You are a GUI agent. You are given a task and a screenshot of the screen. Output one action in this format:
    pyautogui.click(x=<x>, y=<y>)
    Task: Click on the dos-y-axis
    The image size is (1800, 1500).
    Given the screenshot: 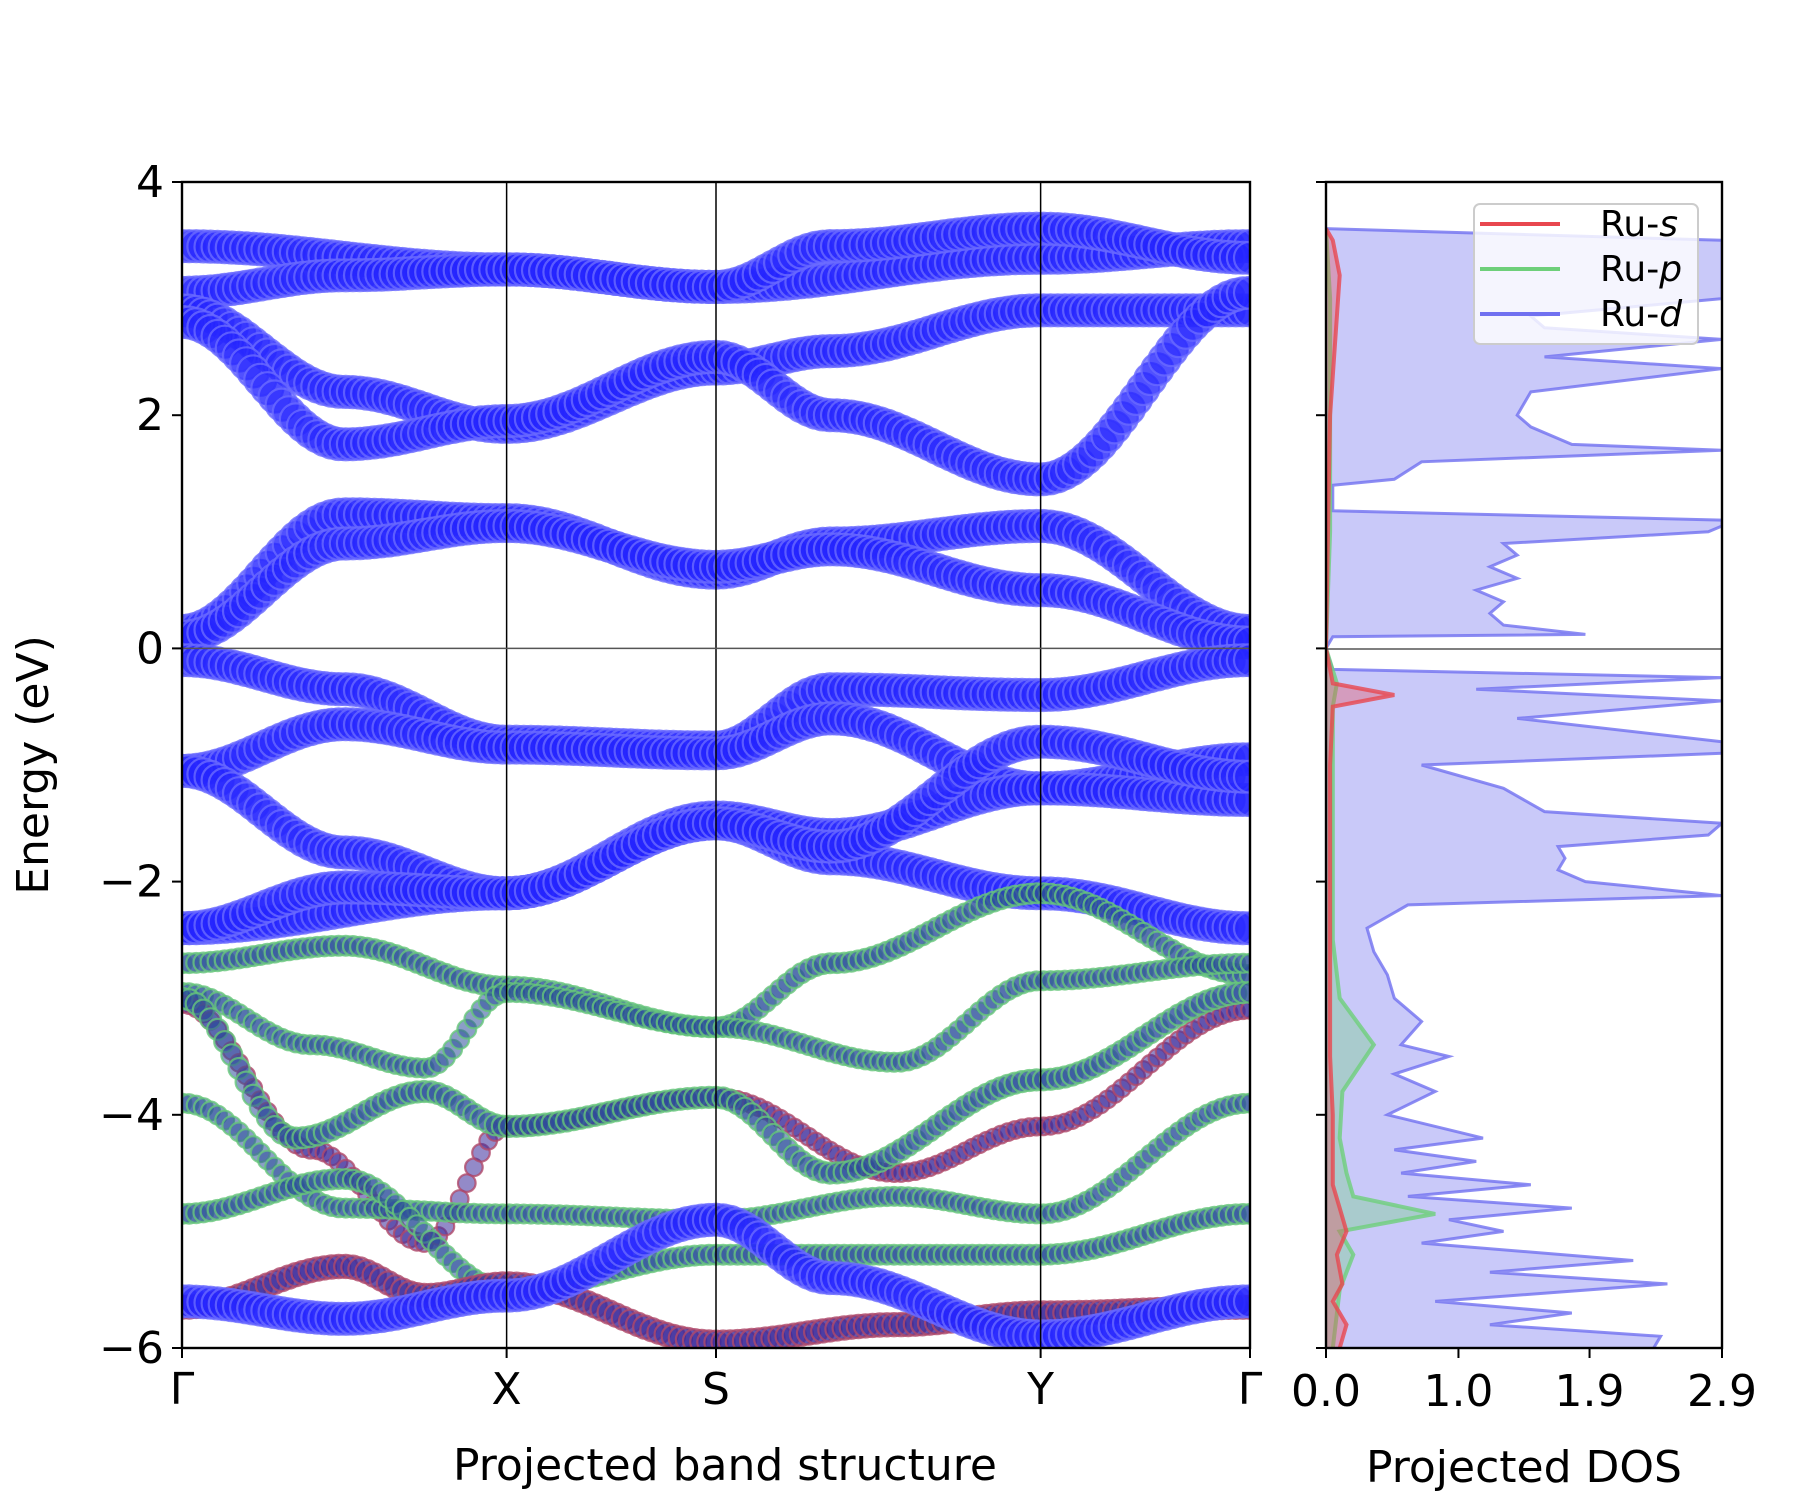 What is the action you would take?
    pyautogui.click(x=1321, y=765)
    